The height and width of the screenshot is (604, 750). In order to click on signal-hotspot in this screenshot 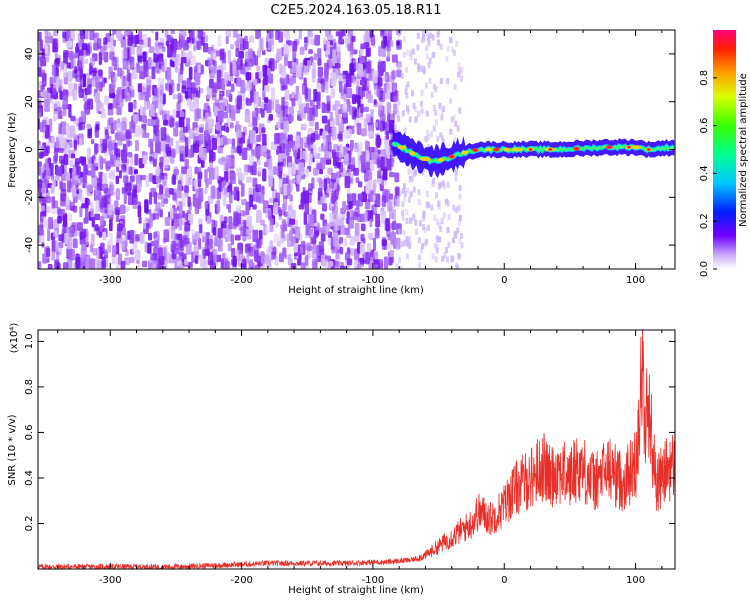, I will do `click(507, 149)`.